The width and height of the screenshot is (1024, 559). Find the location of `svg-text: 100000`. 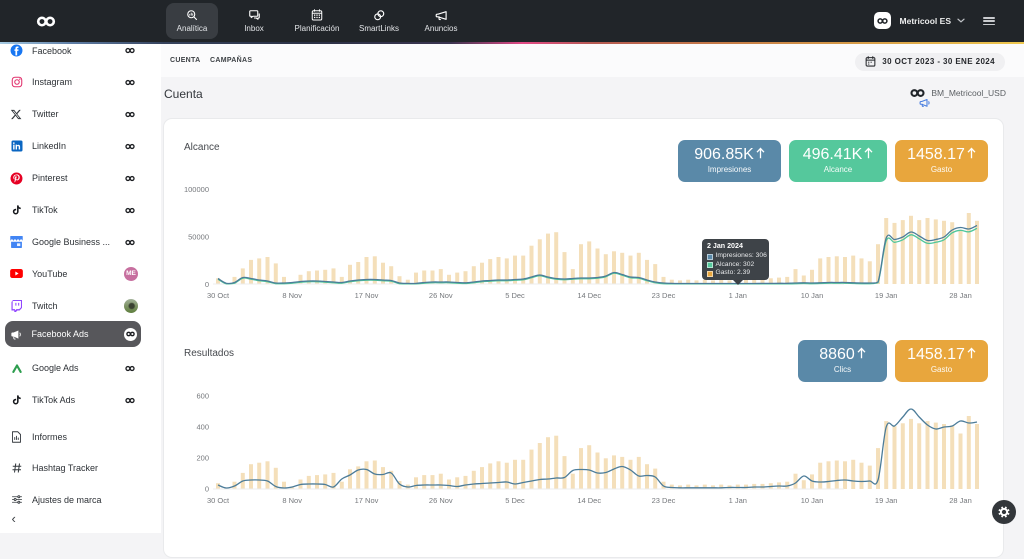

svg-text: 100000 is located at coordinates (196, 189).